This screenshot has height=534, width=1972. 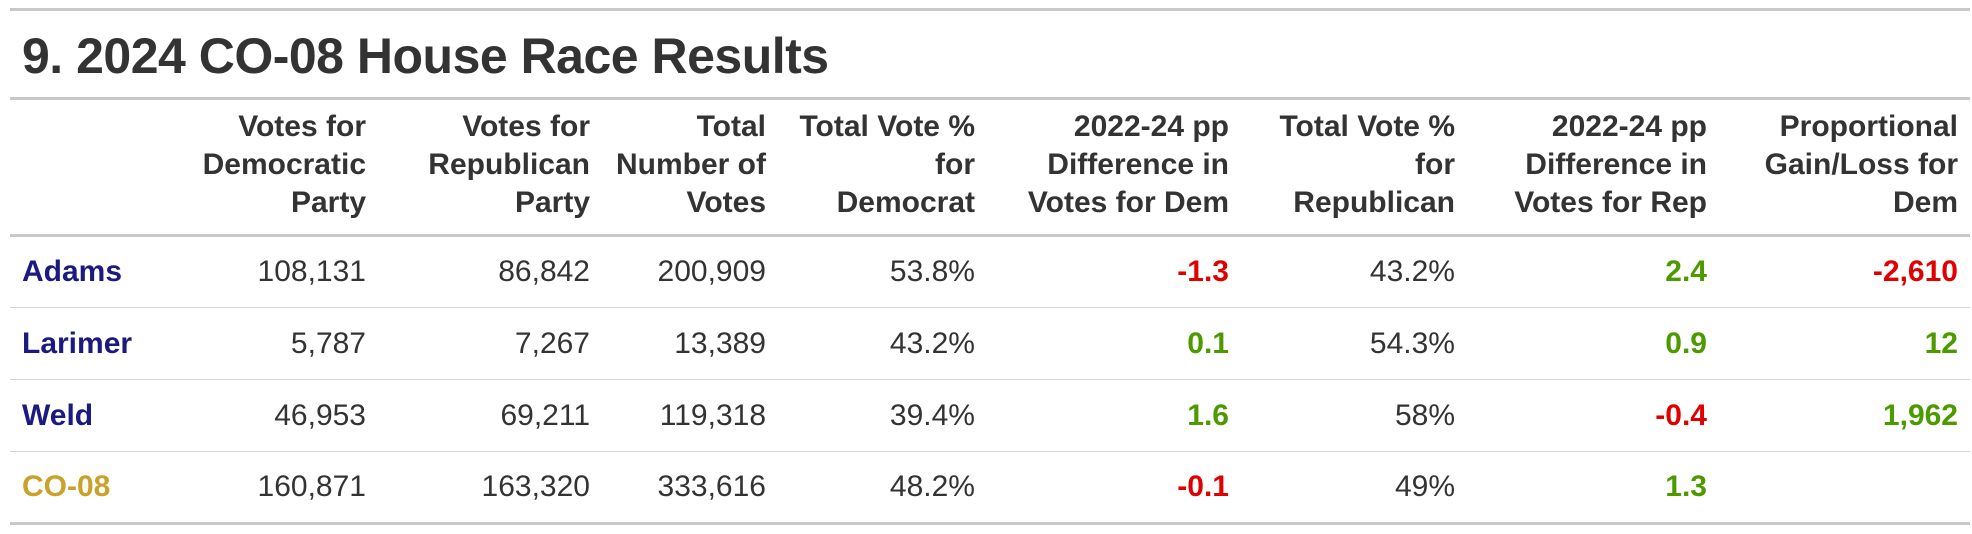 I want to click on cell-dem-diff: 0.1, so click(x=1208, y=343).